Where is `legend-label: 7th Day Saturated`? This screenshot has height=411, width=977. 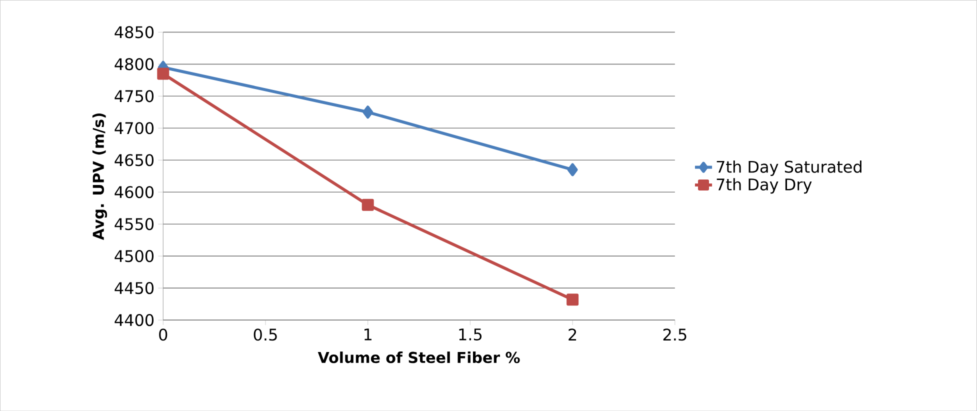
legend-label: 7th Day Saturated is located at coordinates (789, 168).